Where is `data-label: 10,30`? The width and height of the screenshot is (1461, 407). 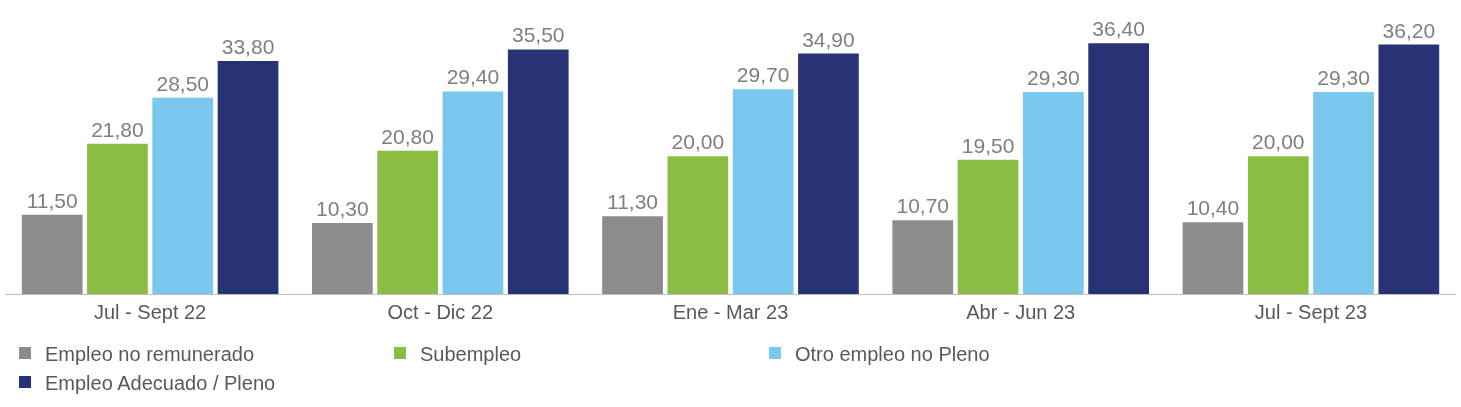
data-label: 10,30 is located at coordinates (342, 209).